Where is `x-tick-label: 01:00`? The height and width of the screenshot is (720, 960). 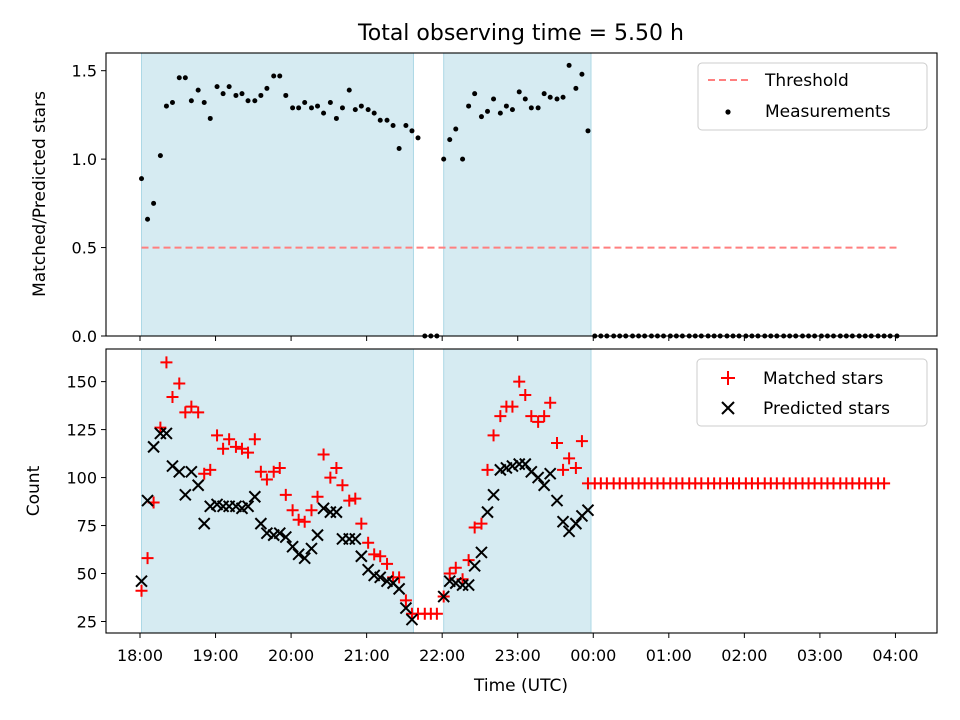 x-tick-label: 01:00 is located at coordinates (669, 655).